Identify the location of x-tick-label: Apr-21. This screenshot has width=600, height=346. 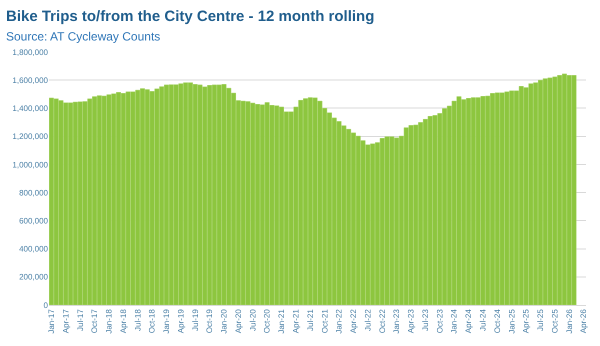
(296, 321).